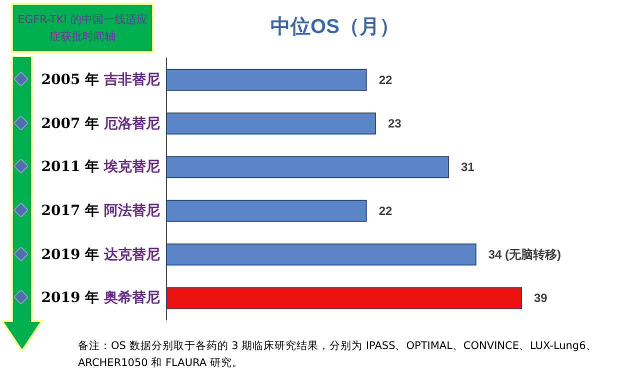 The image size is (634, 374). Describe the element at coordinates (467, 167) in the screenshot. I see `data-label: 31` at that location.